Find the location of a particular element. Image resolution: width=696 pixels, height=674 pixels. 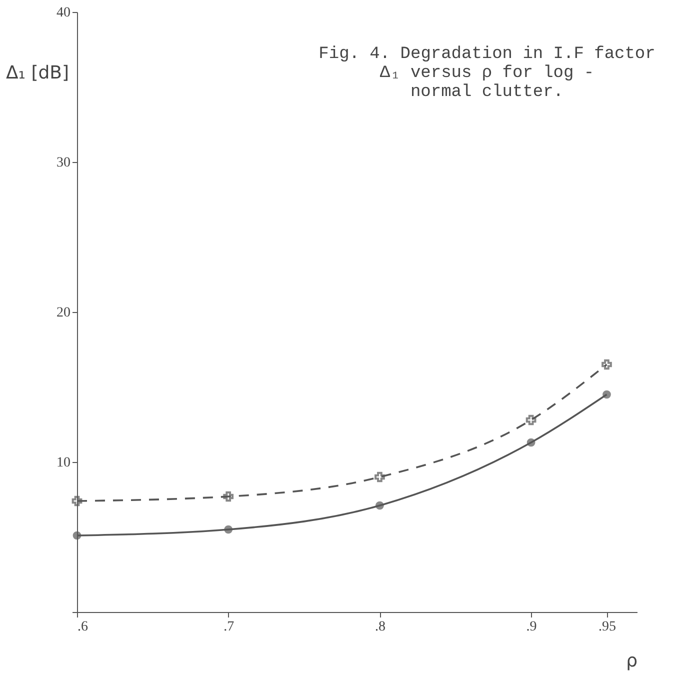

y-axis-title: Δ₁ [dB] is located at coordinates (38, 73).